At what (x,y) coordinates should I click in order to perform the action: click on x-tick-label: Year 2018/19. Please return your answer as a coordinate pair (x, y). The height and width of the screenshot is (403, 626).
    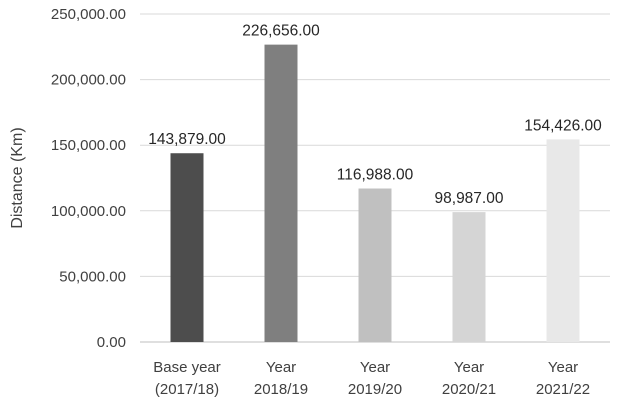
    Looking at the image, I should click on (281, 378).